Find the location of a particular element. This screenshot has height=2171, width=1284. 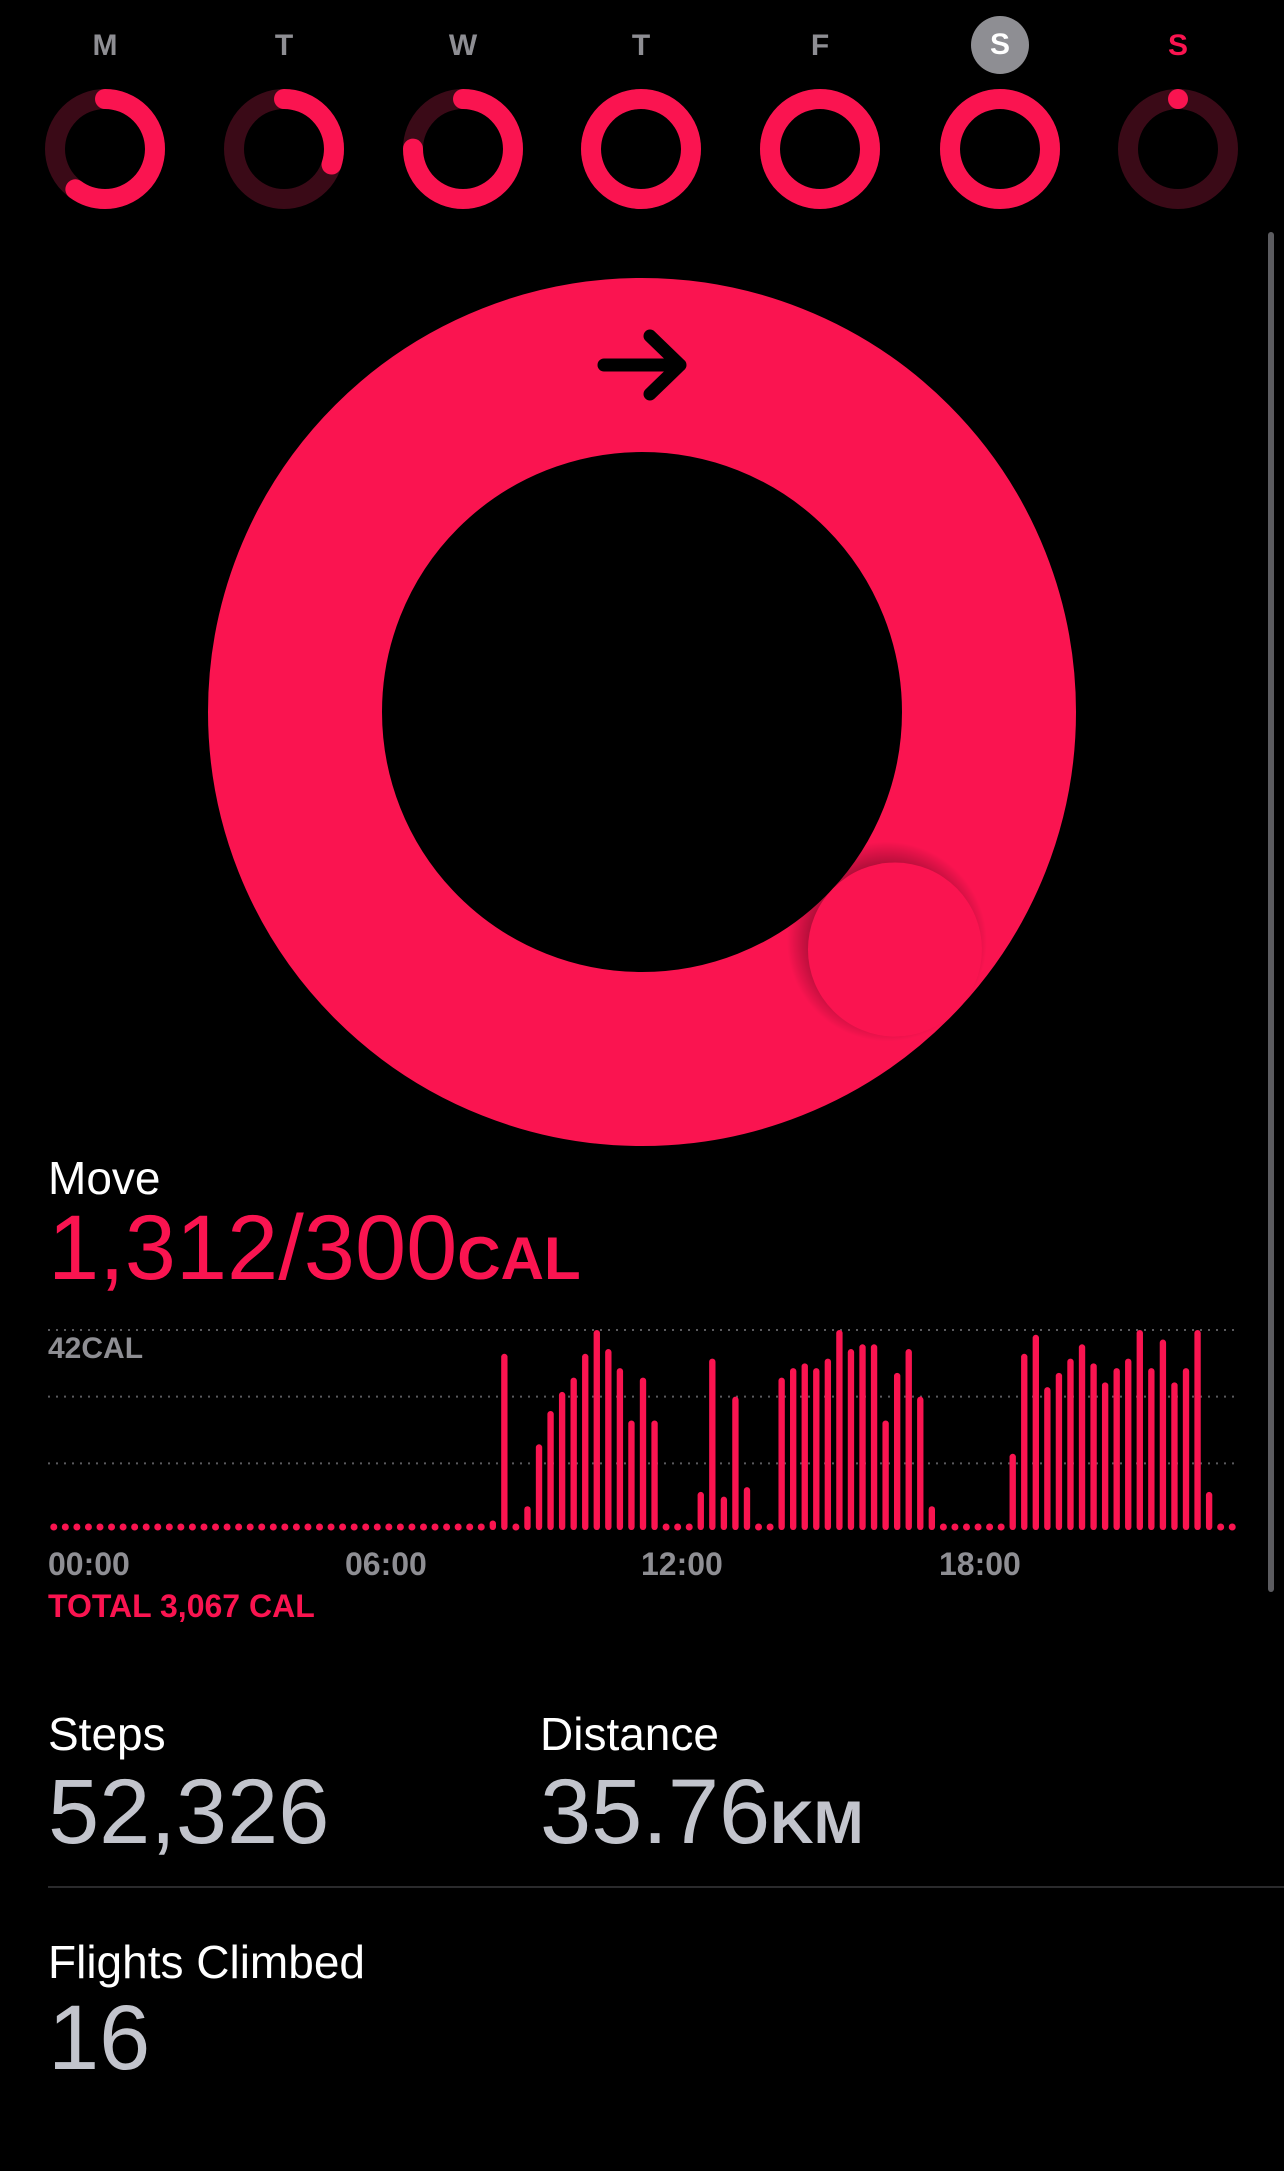

total-calories: TOTAL 3,067 CAL is located at coordinates (181, 1606).